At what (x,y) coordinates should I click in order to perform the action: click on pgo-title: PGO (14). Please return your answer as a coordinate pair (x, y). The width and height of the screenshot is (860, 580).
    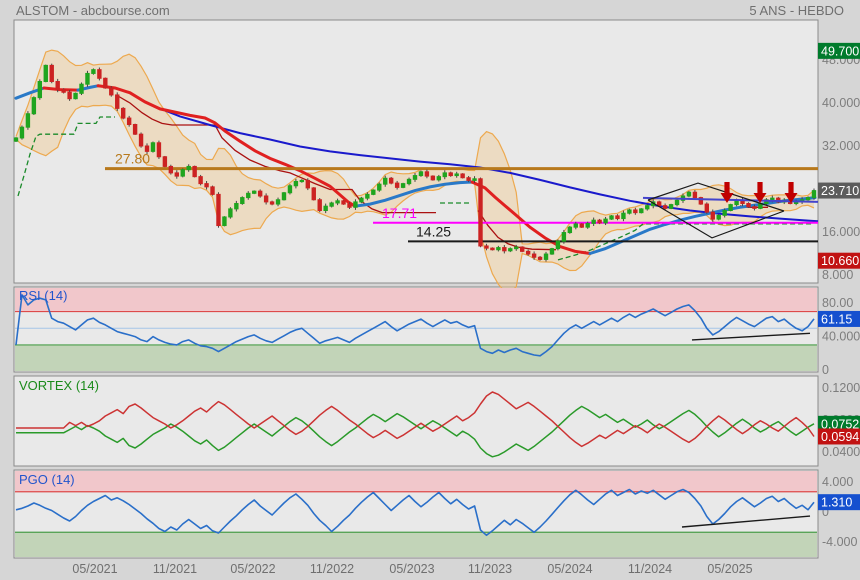
    Looking at the image, I should click on (47, 479).